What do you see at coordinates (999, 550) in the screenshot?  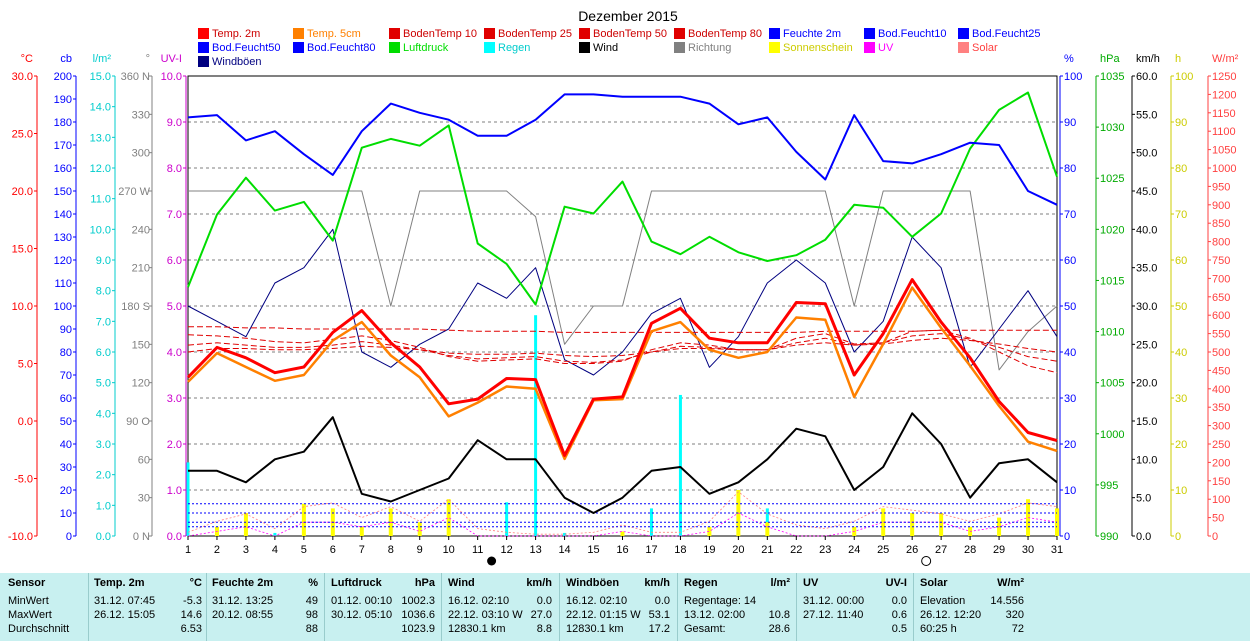 I see `x-tick-label: 29` at bounding box center [999, 550].